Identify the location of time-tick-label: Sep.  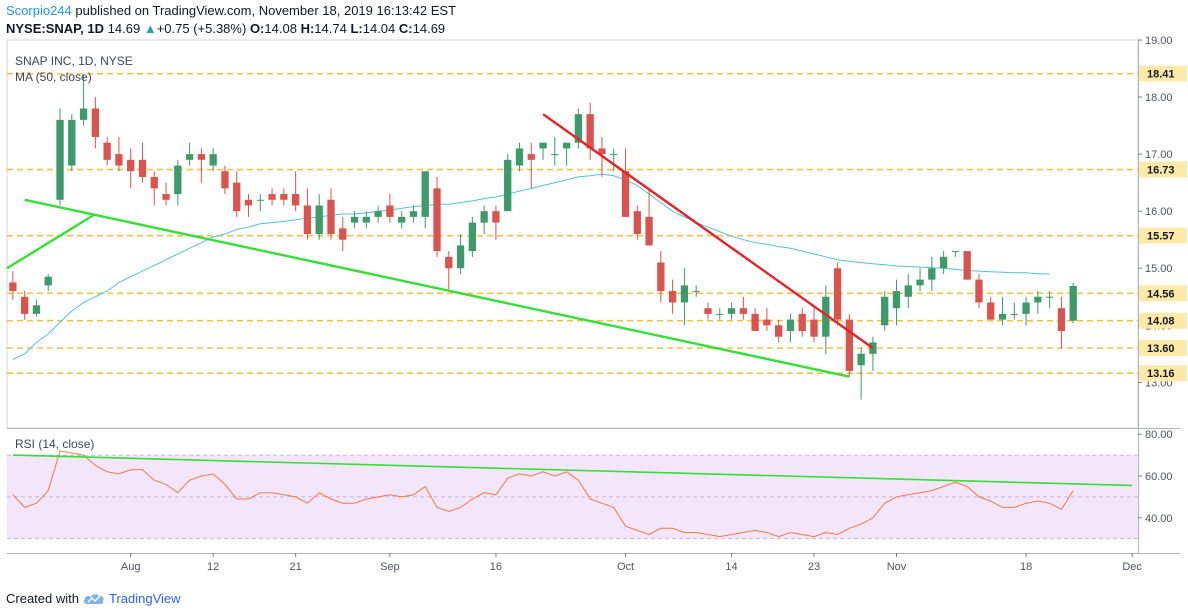
(390, 567).